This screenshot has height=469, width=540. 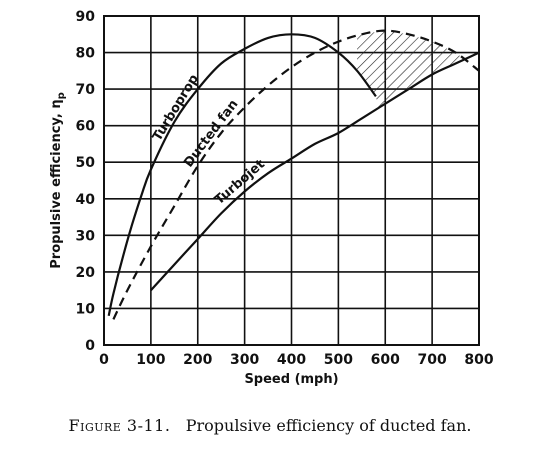 I want to click on y-tick-label: 20, so click(x=86, y=273).